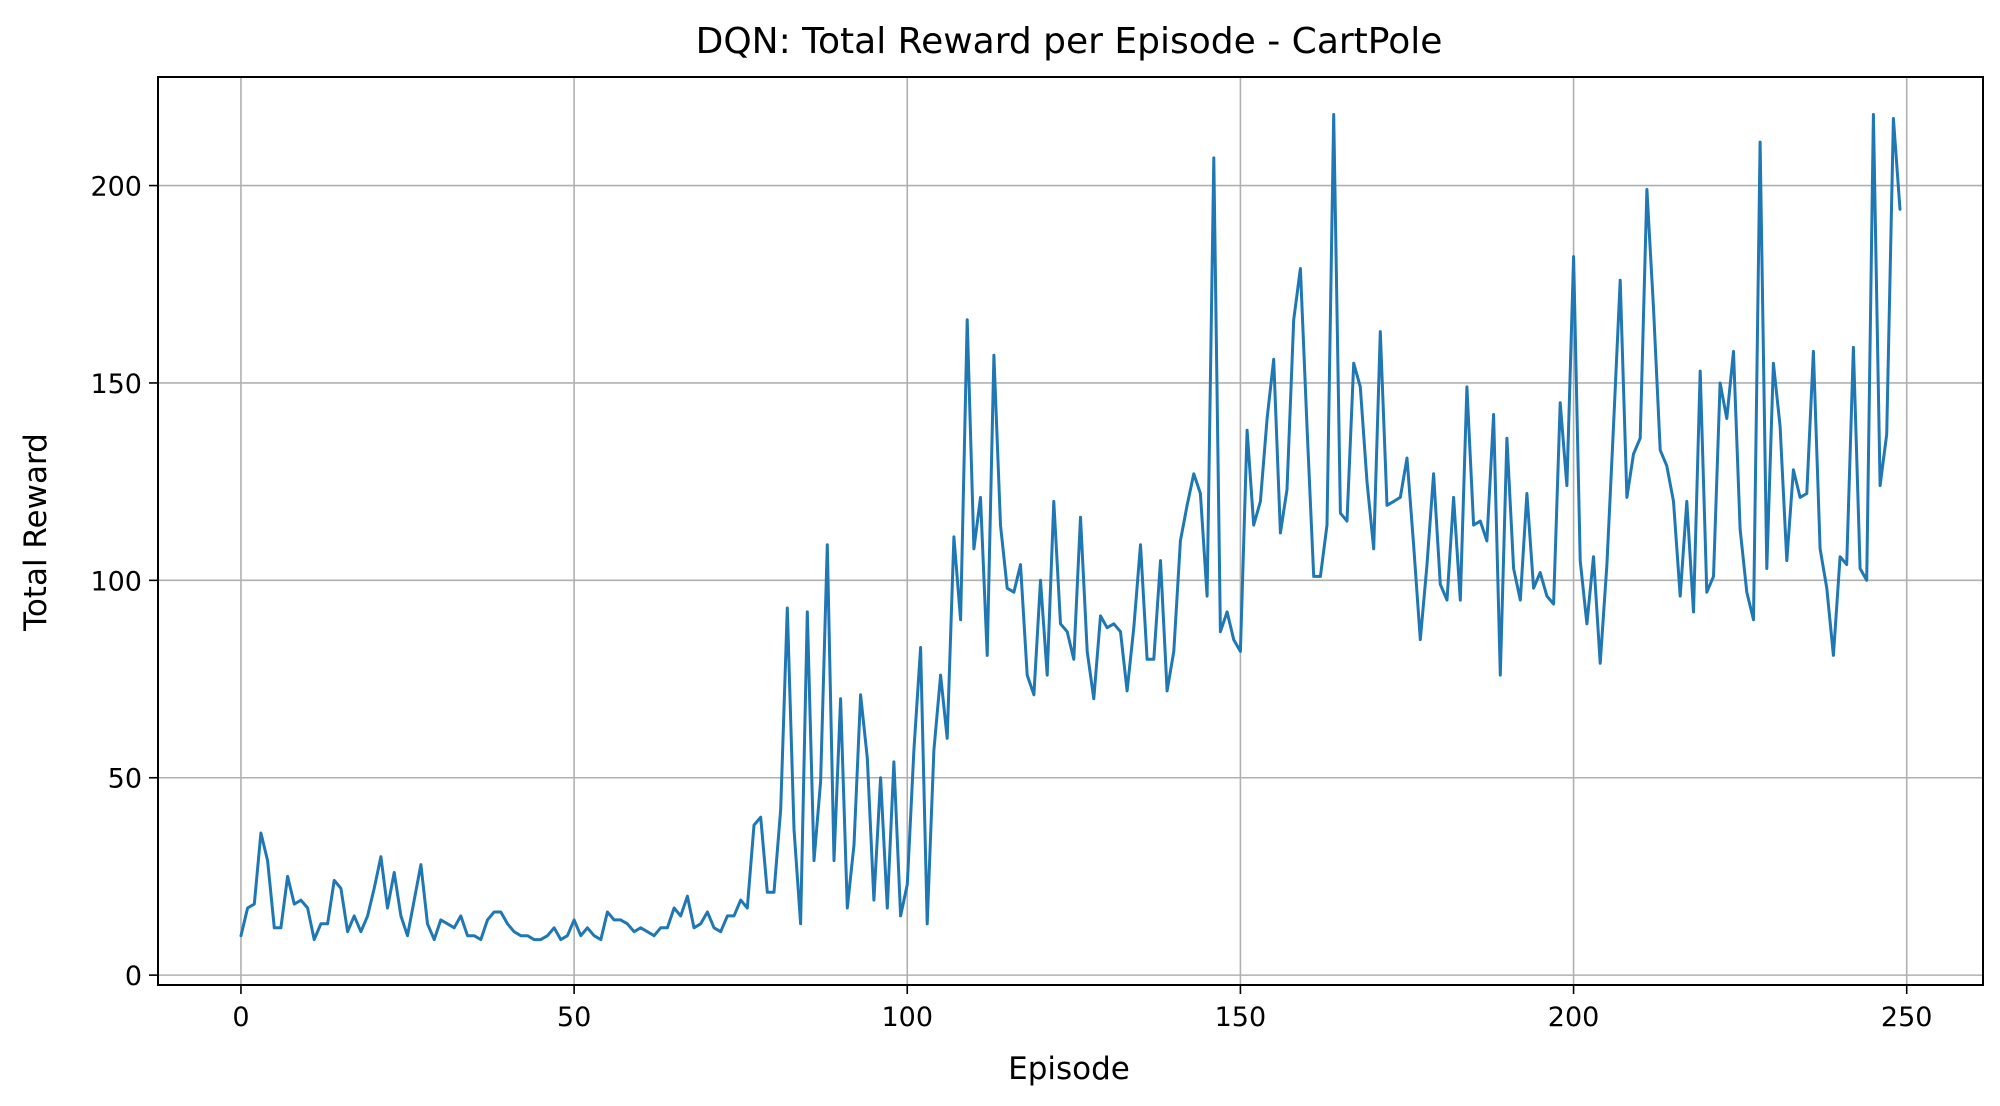  I want to click on x-tick-label: 250, so click(1907, 1017).